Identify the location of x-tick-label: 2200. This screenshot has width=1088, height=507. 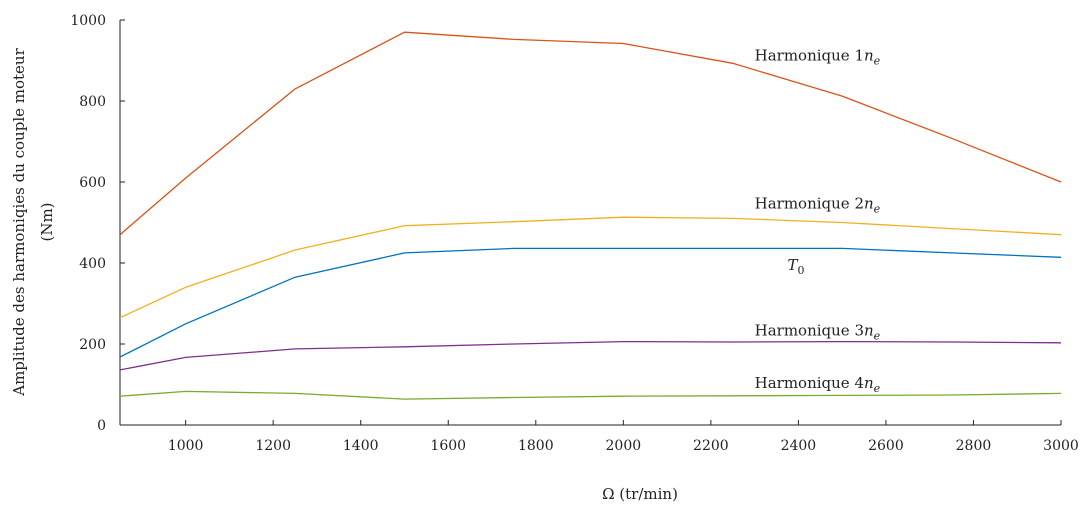
(711, 446).